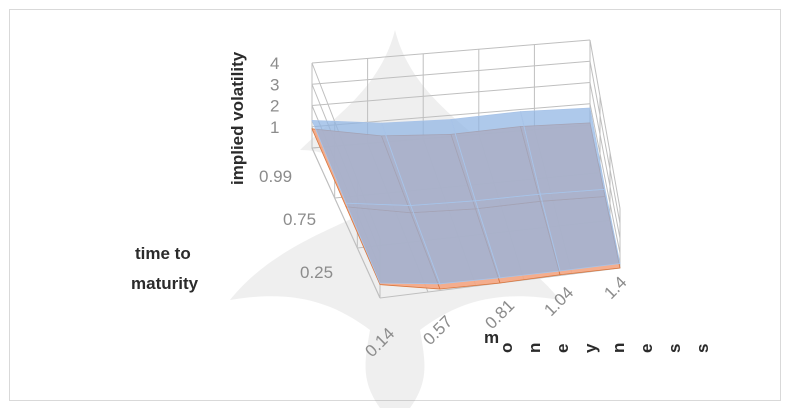 This screenshot has width=790, height=408. Describe the element at coordinates (237, 118) in the screenshot. I see `z-axis-title: implied volatility` at that location.